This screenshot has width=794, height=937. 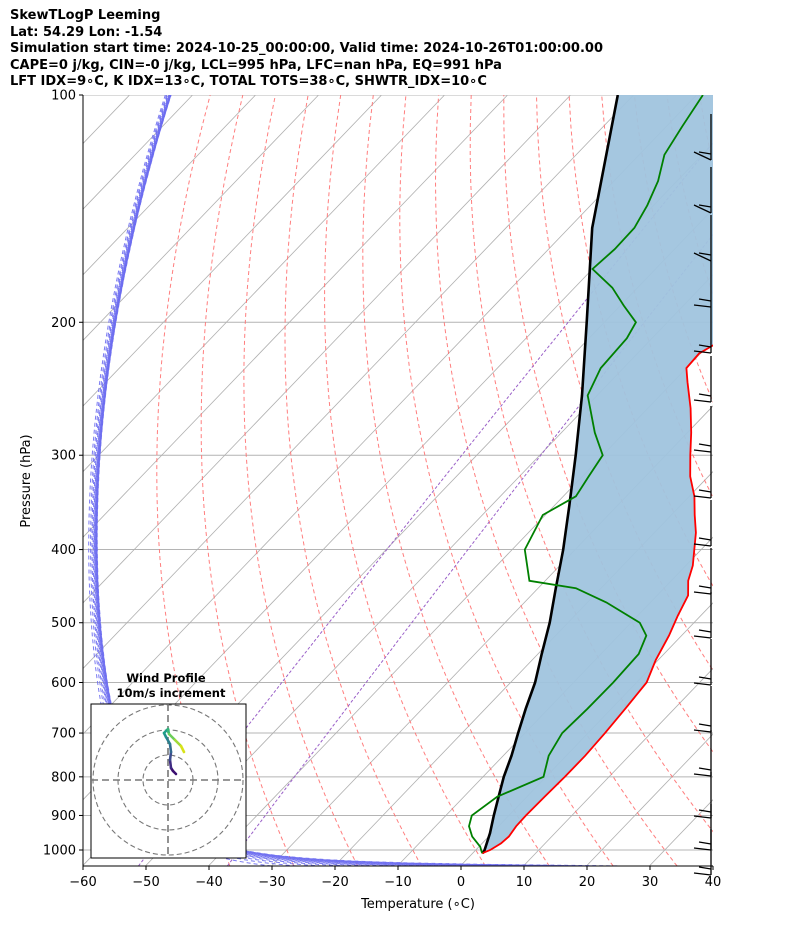 What do you see at coordinates (26, 480) in the screenshot?
I see `y-axis-label: Pressure (hPa)` at bounding box center [26, 480].